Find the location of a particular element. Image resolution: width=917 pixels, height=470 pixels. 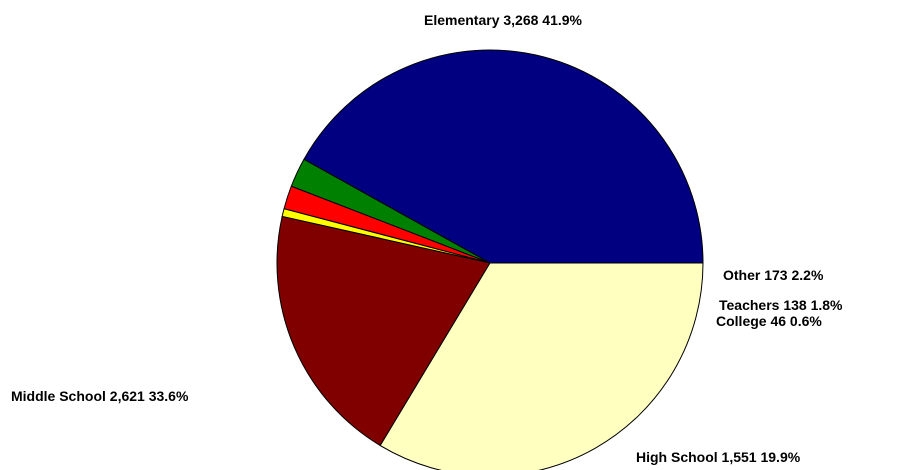

slice-label-high-school: High School 1,551 19.9% is located at coordinates (718, 457).